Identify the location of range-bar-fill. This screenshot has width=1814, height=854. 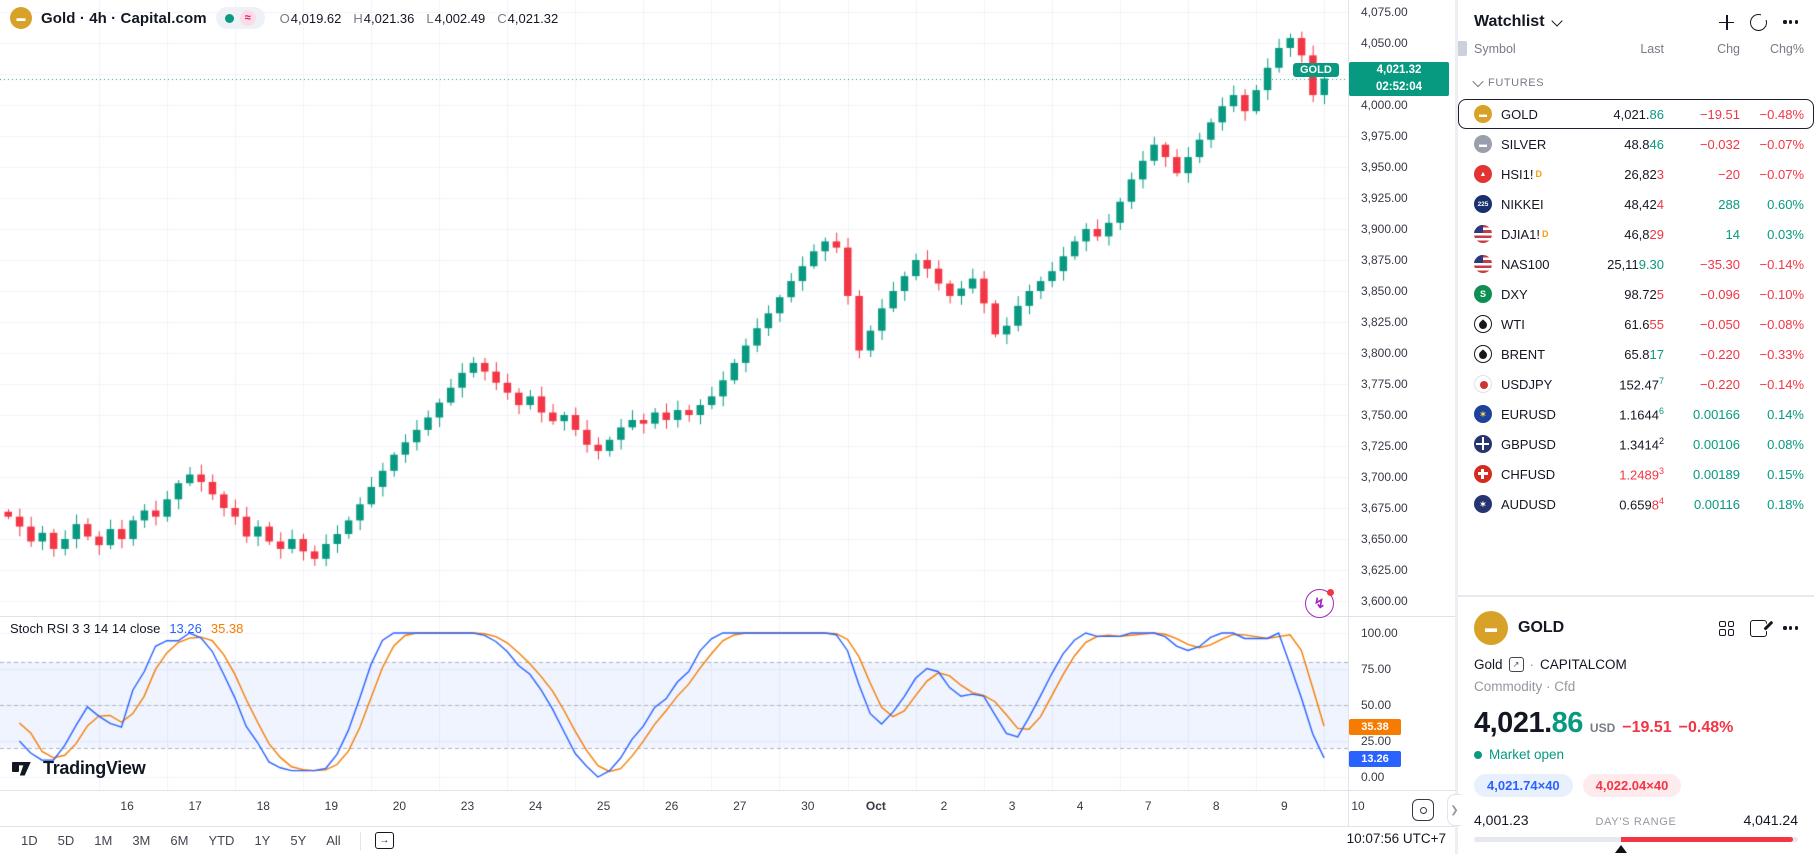
(1707, 839).